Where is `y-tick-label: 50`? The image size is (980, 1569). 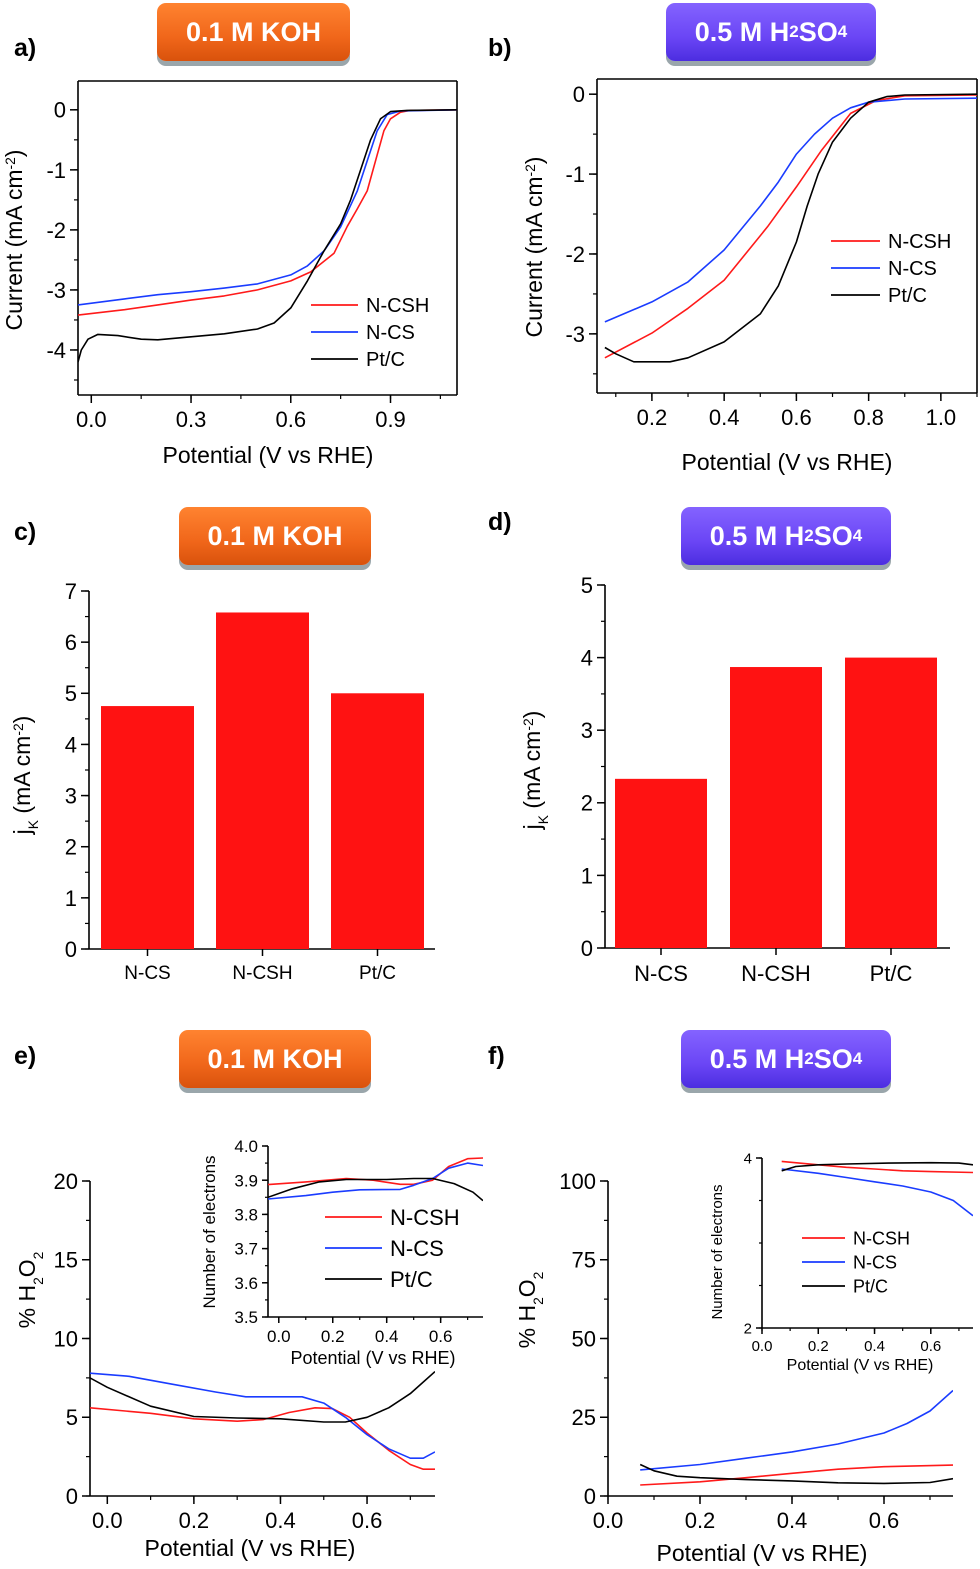
y-tick-label: 50 is located at coordinates (584, 1338).